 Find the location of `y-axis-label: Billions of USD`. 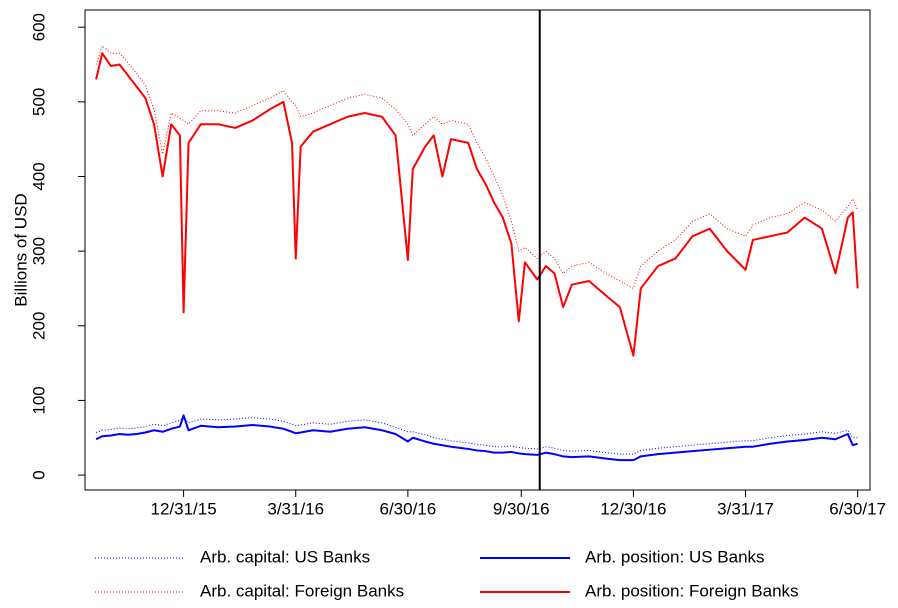

y-axis-label: Billions of USD is located at coordinates (20, 249).